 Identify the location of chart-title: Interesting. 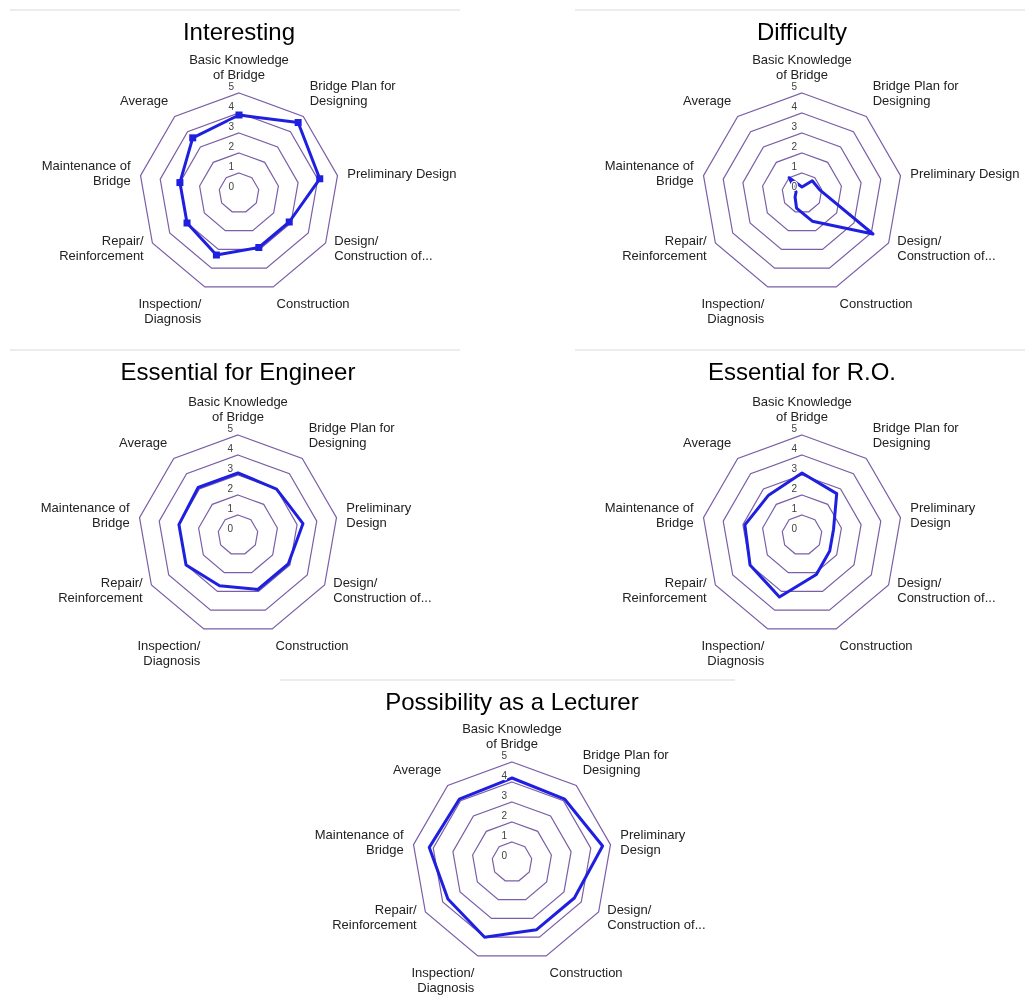
(239, 31).